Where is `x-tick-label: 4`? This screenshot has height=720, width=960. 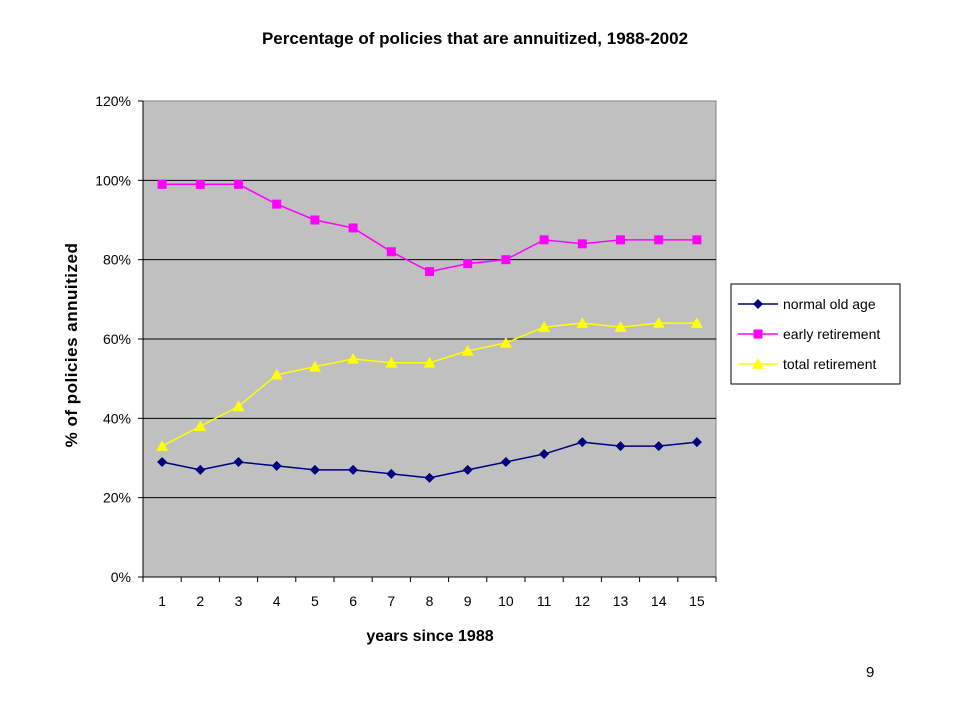
x-tick-label: 4 is located at coordinates (277, 601).